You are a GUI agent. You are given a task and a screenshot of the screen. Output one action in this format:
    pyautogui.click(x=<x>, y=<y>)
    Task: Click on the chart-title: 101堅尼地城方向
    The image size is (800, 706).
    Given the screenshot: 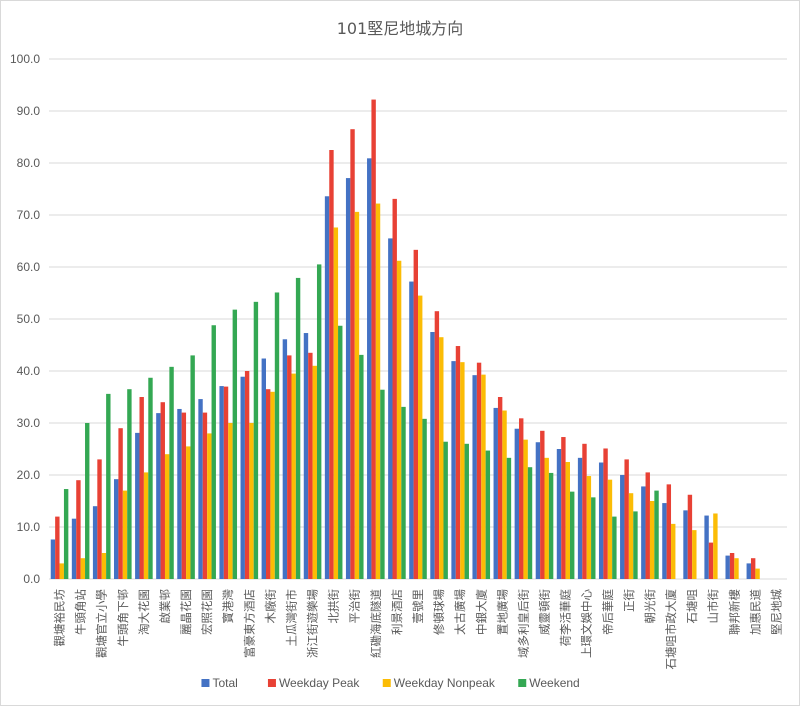 What is the action you would take?
    pyautogui.click(x=400, y=28)
    